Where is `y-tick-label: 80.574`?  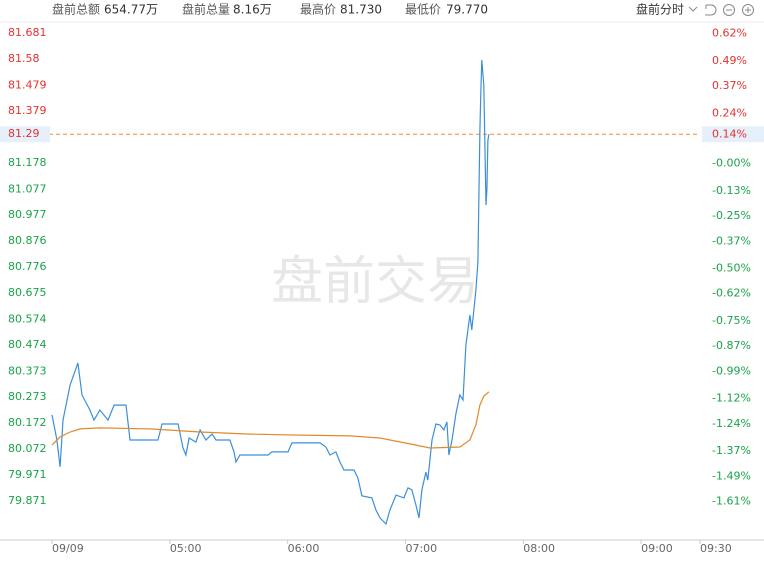
y-tick-label: 80.574 is located at coordinates (27, 318).